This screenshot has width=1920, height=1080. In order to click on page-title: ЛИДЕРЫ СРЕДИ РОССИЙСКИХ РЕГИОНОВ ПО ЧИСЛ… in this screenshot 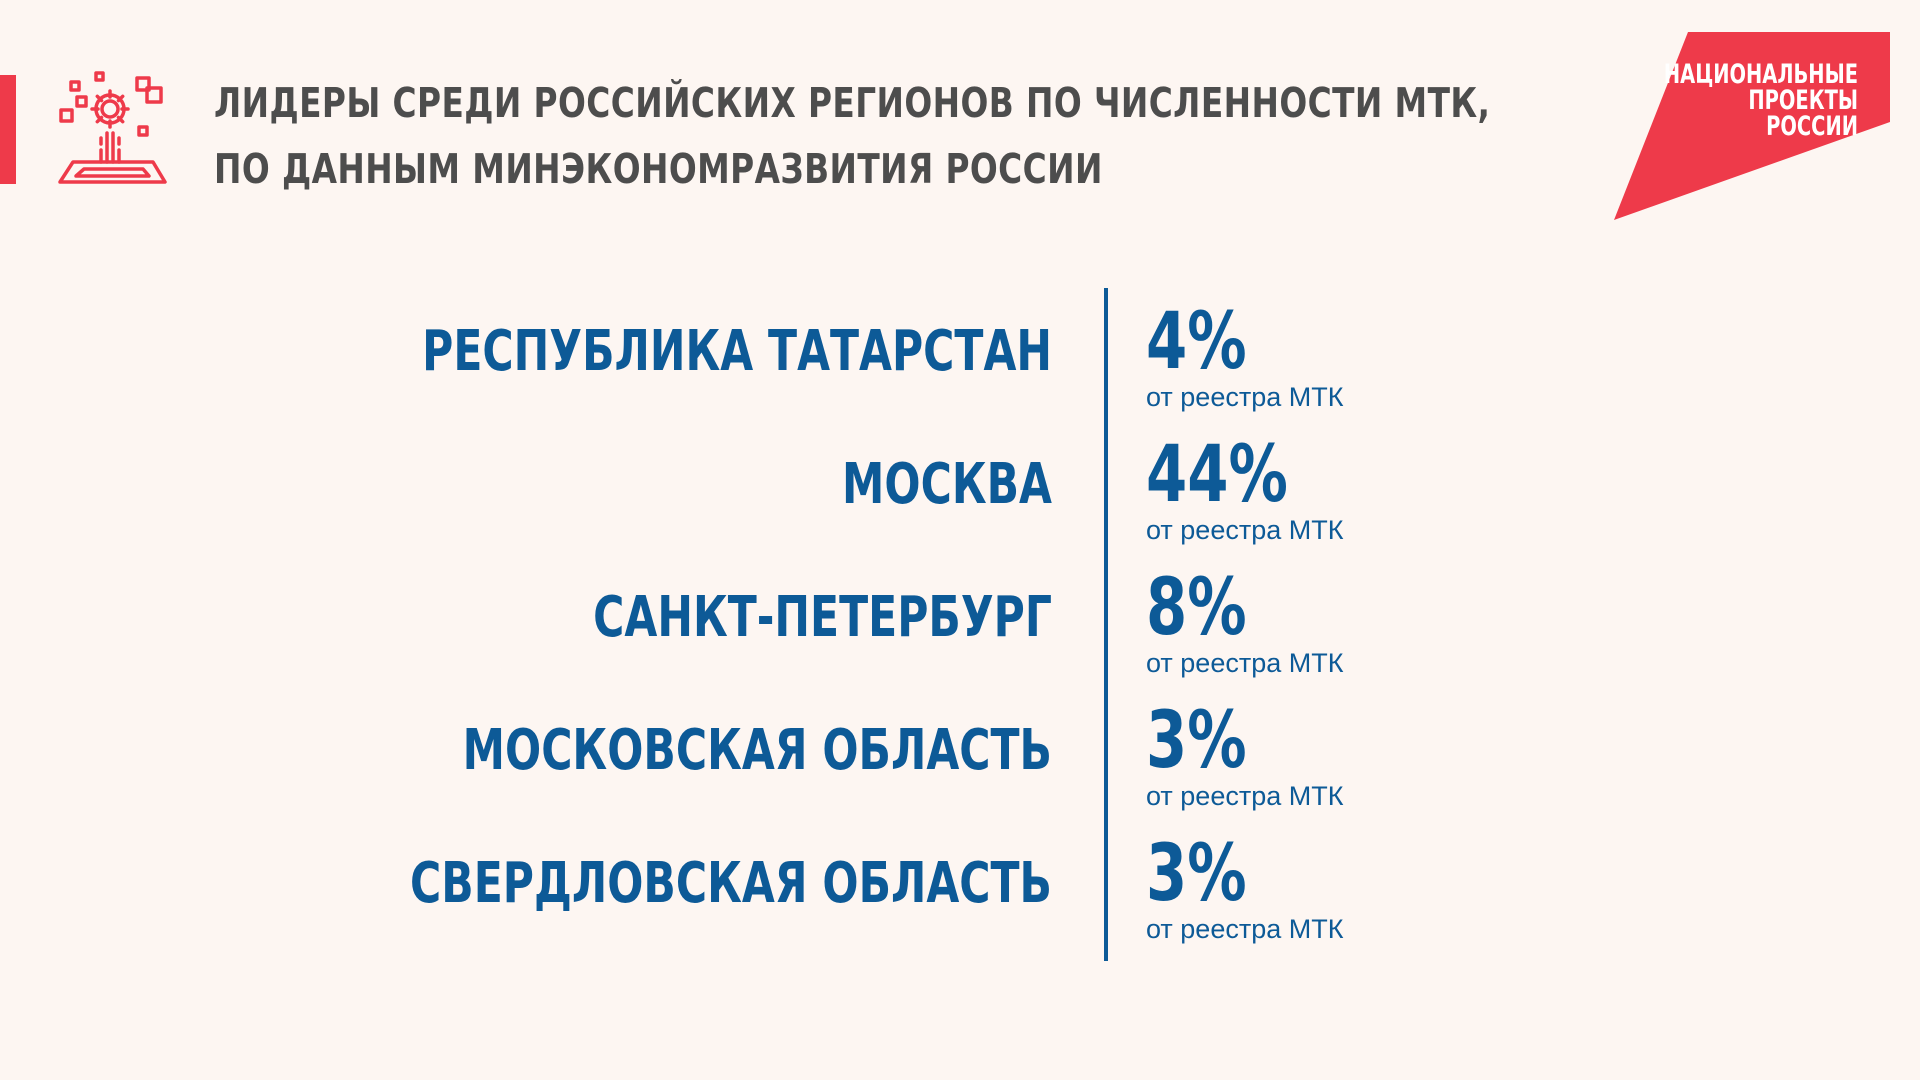, I will do `click(852, 136)`.